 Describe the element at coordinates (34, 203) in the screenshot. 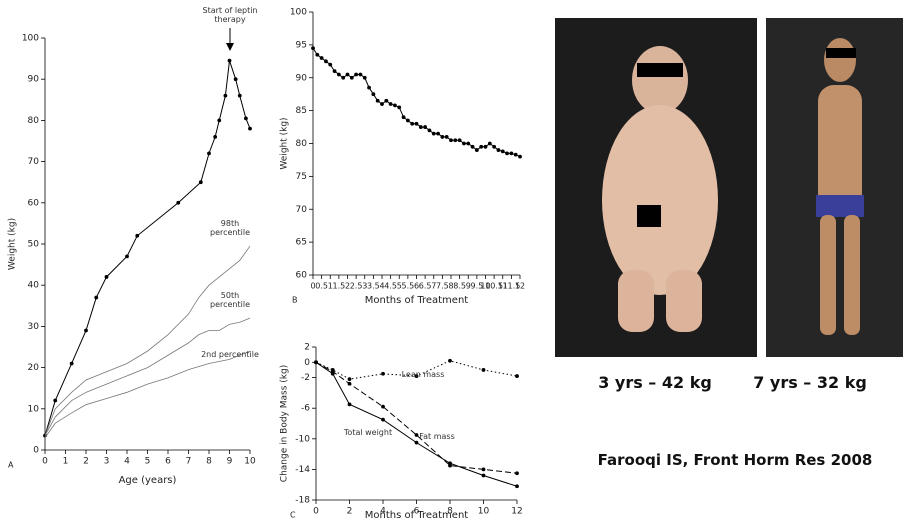

I see `y-tick-label: 60` at that location.